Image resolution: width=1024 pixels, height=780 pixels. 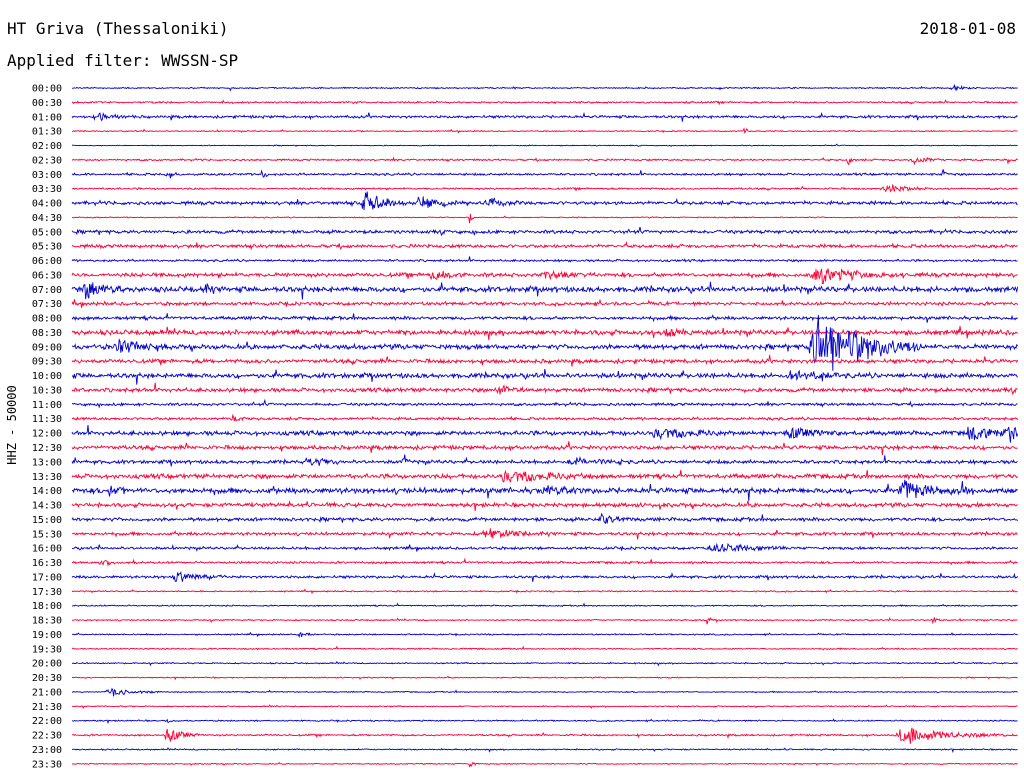 I want to click on time-label-2130: 21:30, so click(x=47, y=707).